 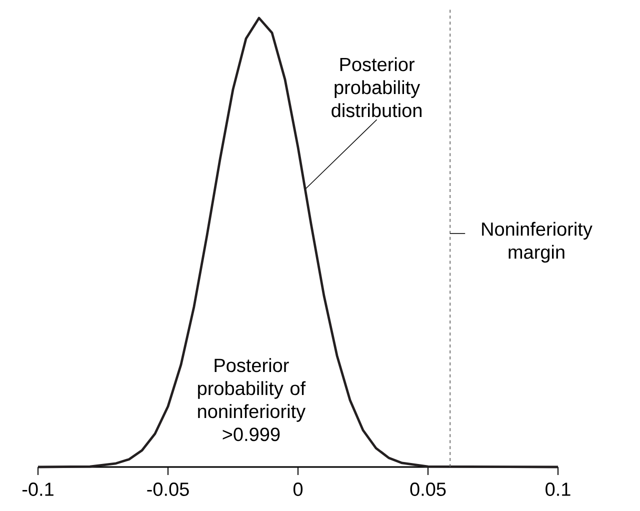 I want to click on annotation: Posterior probability of noninferiority >0.999, so click(x=252, y=400).